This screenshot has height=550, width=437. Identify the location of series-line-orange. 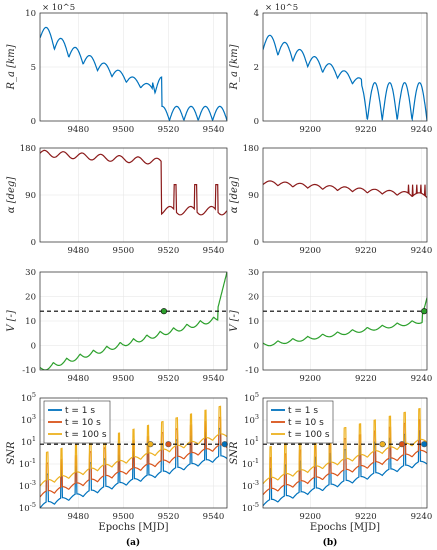
(133, 457).